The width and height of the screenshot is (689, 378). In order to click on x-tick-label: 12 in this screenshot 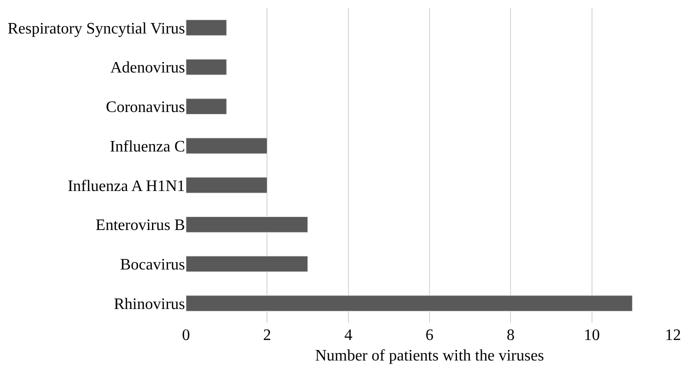, I will do `click(673, 335)`.